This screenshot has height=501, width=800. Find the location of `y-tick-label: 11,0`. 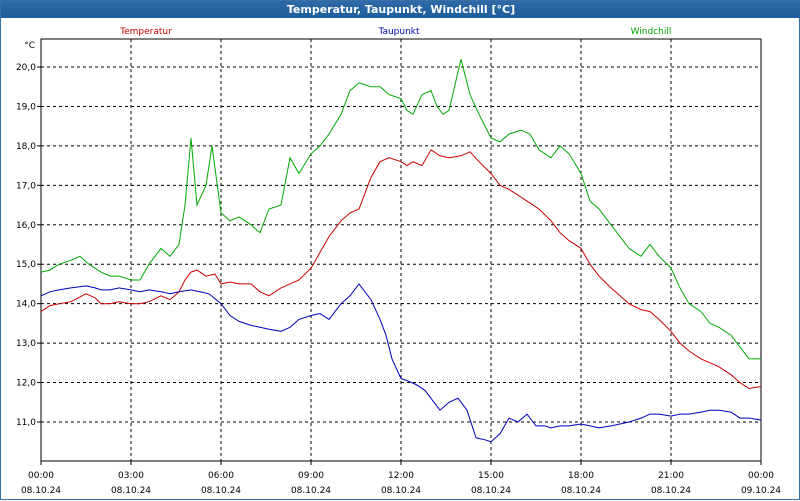

y-tick-label: 11,0 is located at coordinates (26, 423).